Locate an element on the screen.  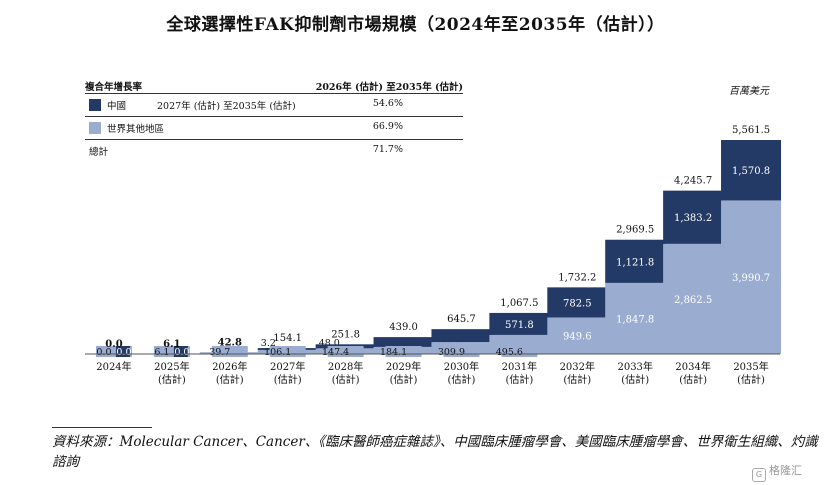
total-label: 2,969.5 is located at coordinates (635, 230).